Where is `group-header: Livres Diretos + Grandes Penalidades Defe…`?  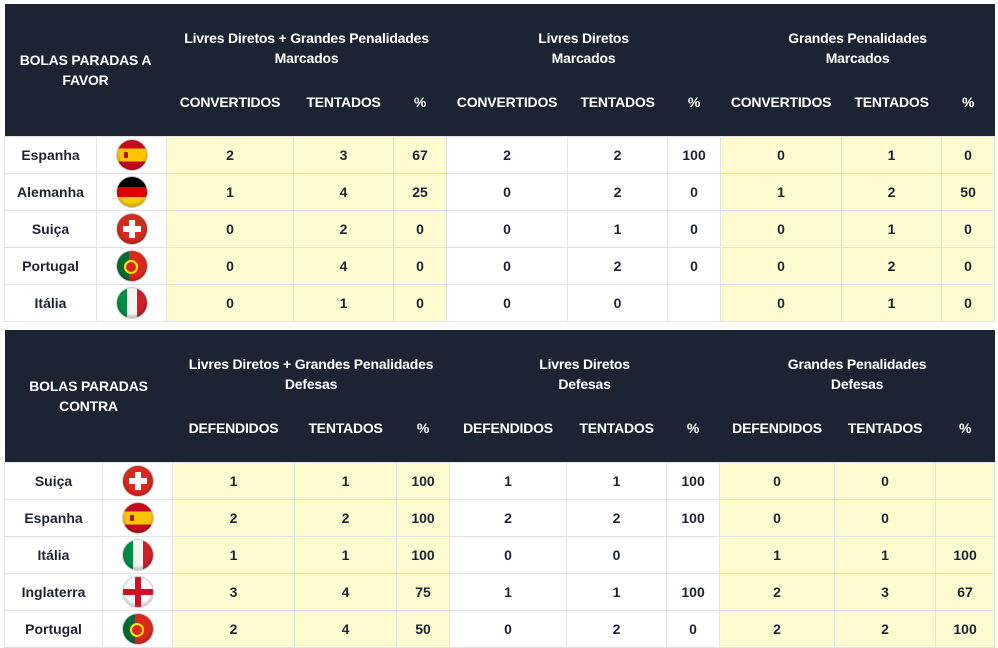 group-header: Livres Diretos + Grandes Penalidades Defe… is located at coordinates (311, 374).